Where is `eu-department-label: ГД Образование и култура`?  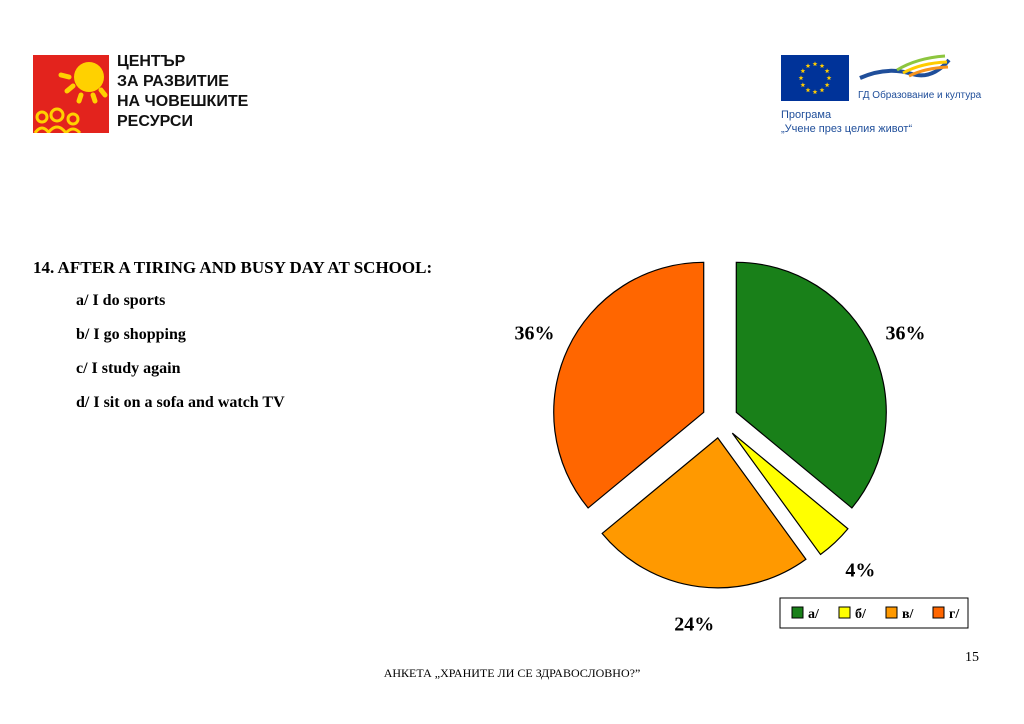
eu-department-label: ГД Образование и култура is located at coordinates (920, 95).